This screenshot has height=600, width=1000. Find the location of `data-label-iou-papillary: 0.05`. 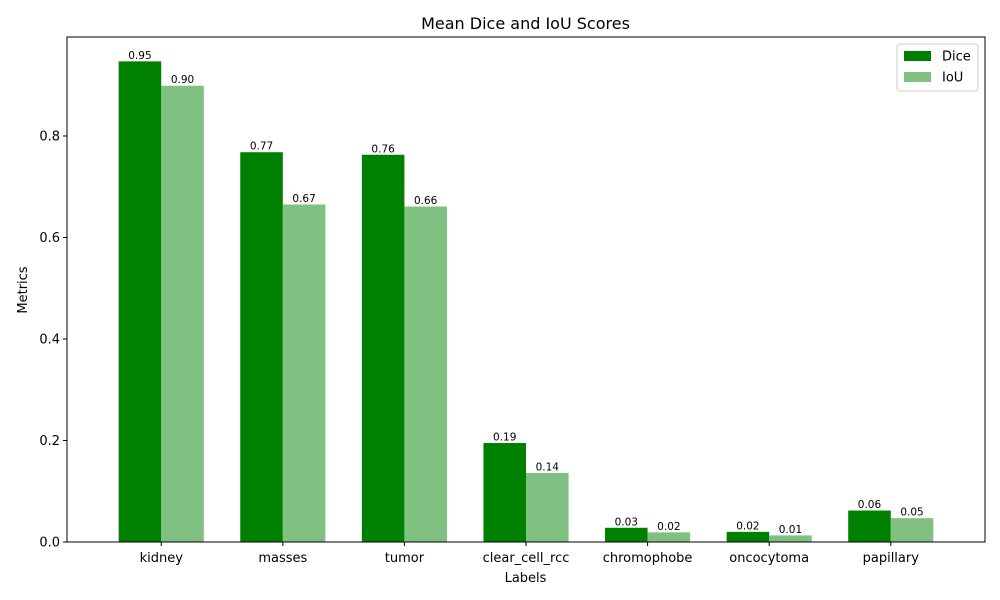

data-label-iou-papillary: 0.05 is located at coordinates (911, 513).